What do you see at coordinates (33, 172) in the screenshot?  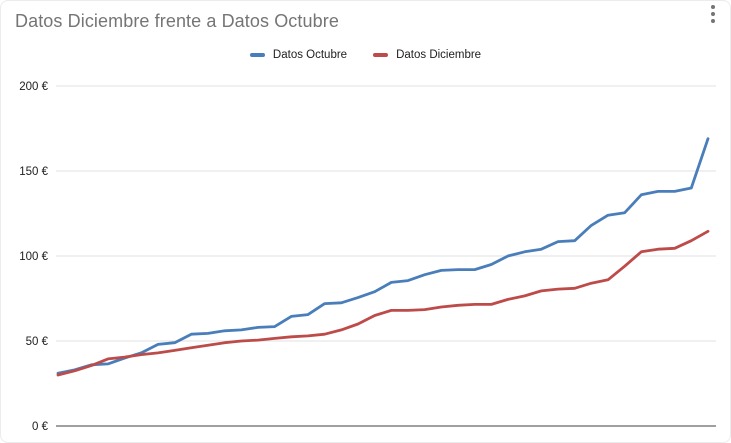 I see `y-axis-tick-label: 150 €` at bounding box center [33, 172].